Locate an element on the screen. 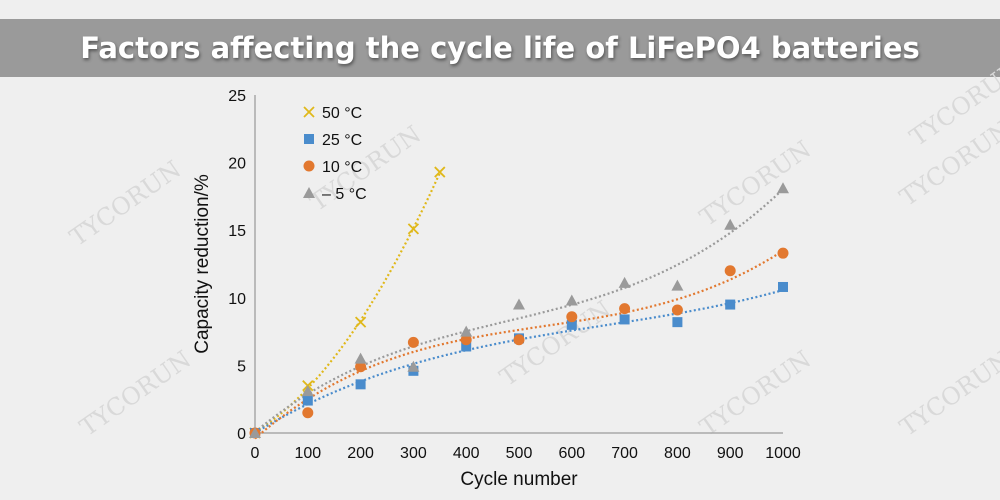 The height and width of the screenshot is (500, 1000). y-tick-label: 25 is located at coordinates (237, 96).